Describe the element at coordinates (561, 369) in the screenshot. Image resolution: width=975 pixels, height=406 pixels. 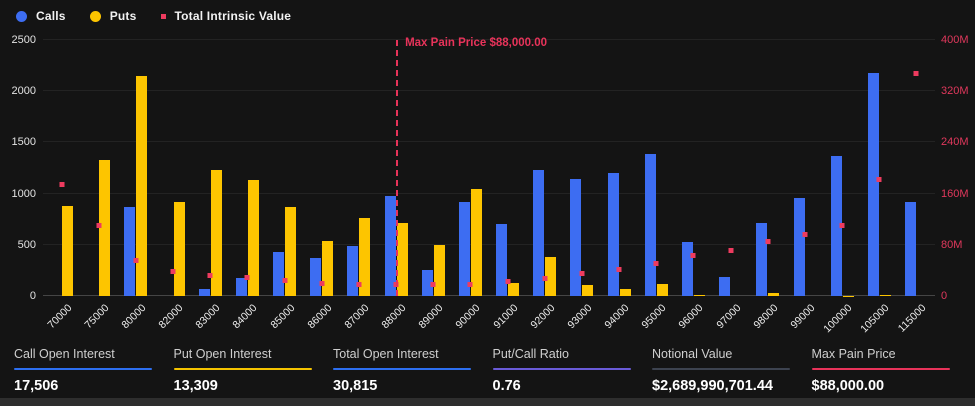
I see `stat-accent-rule` at that location.